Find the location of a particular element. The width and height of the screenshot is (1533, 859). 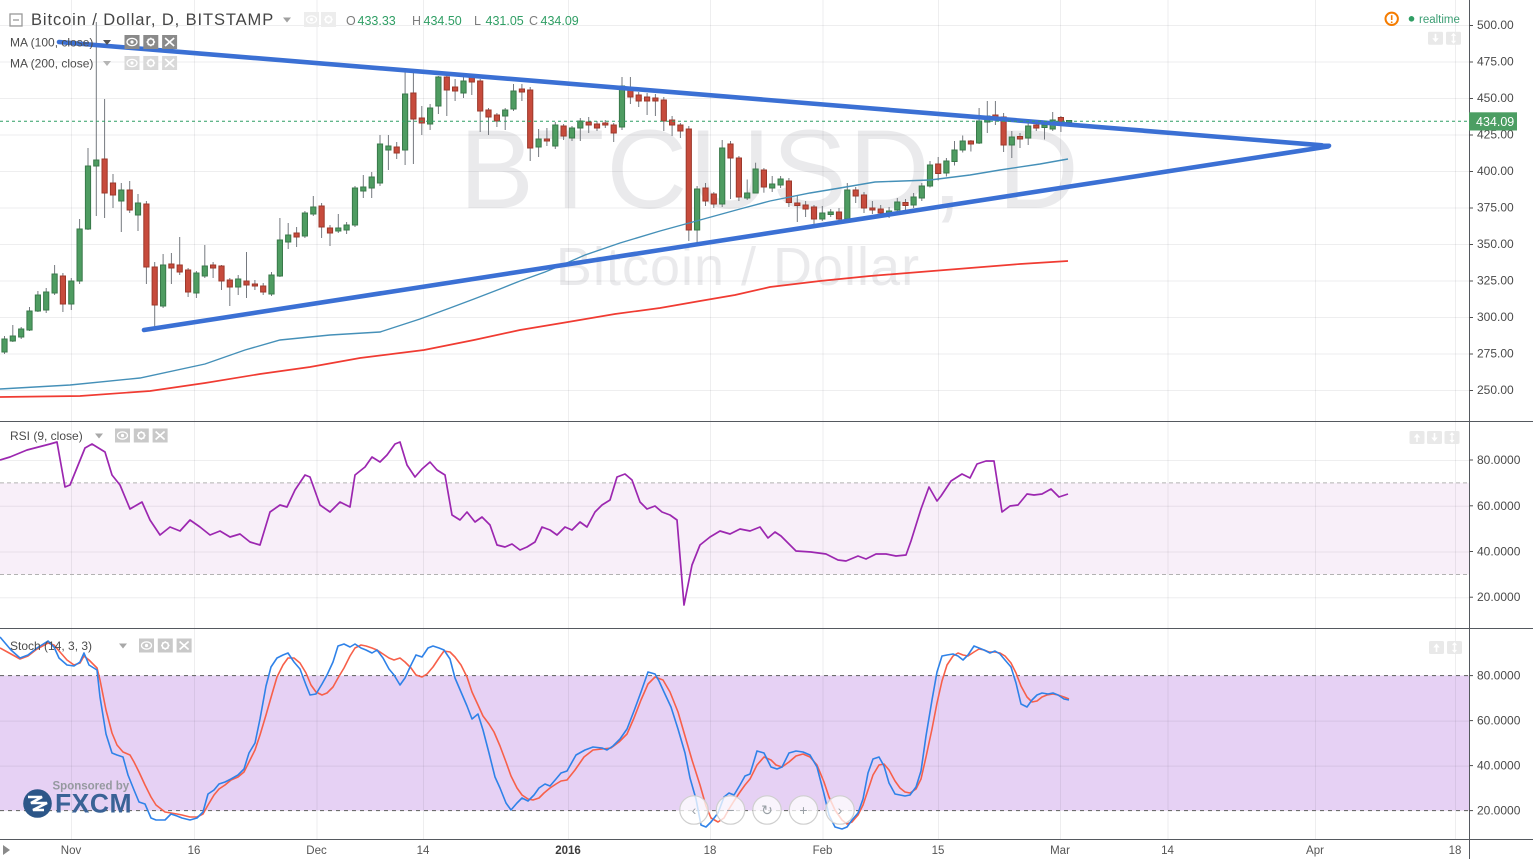

svg-text: 500.00 is located at coordinates (1495, 25).